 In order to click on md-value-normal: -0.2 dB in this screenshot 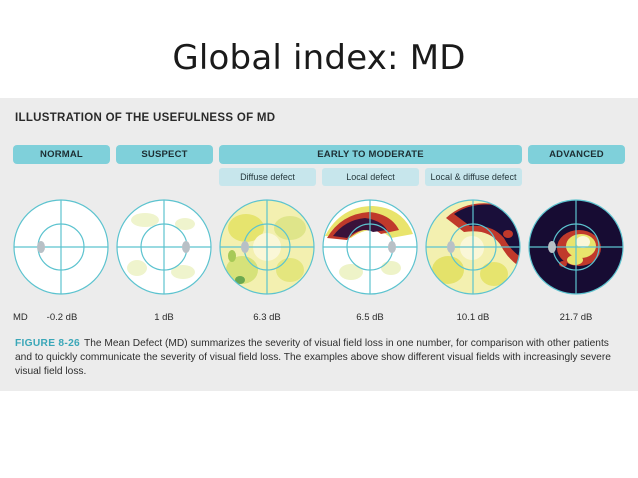, I will do `click(62, 317)`.